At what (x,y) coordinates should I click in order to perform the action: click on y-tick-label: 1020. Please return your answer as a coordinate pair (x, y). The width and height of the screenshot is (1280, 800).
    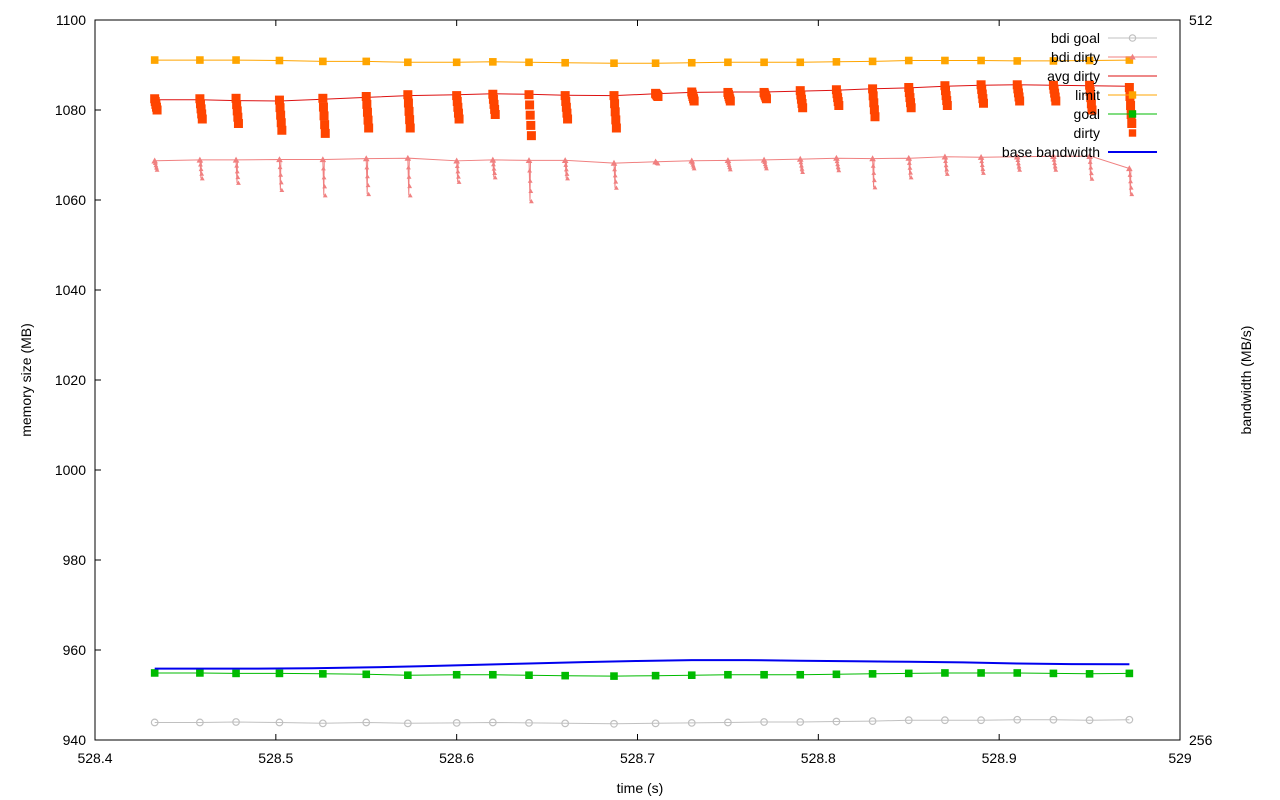
    Looking at the image, I should click on (70, 380).